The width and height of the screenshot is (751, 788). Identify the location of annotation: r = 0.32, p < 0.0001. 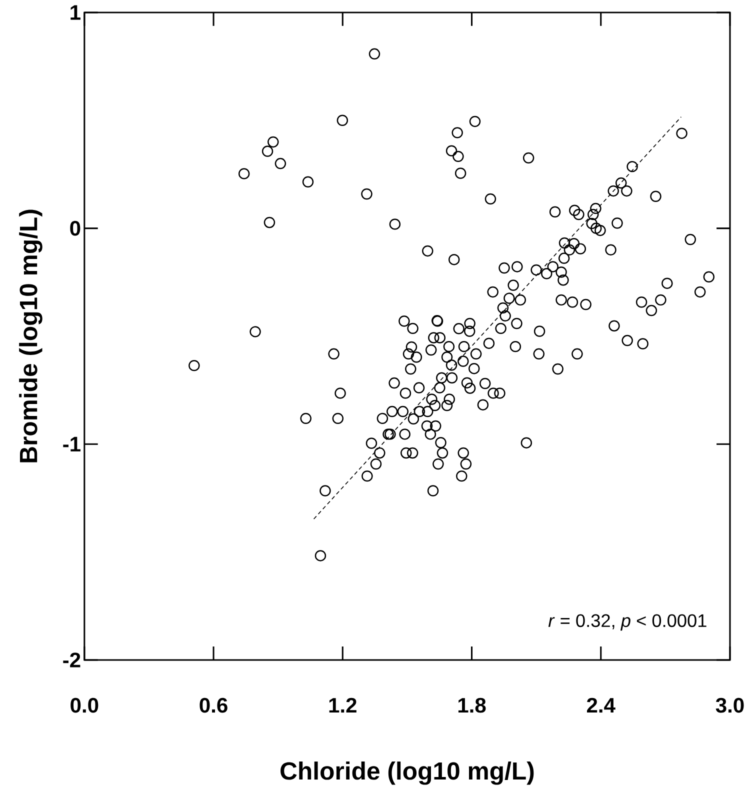
(627, 622).